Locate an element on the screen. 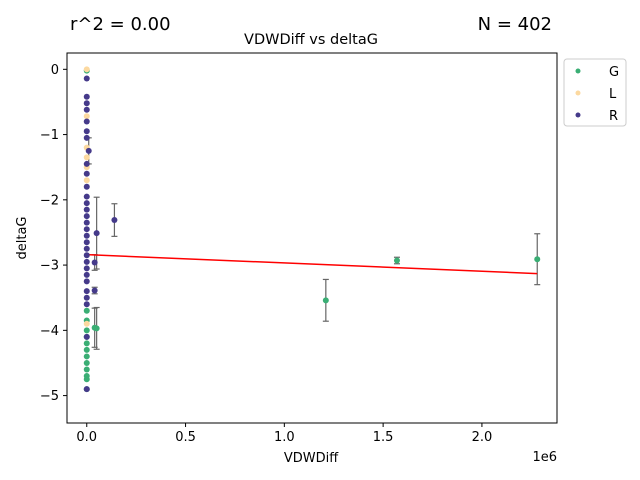 The height and width of the screenshot is (480, 640). legend-label-r: R is located at coordinates (613, 116).